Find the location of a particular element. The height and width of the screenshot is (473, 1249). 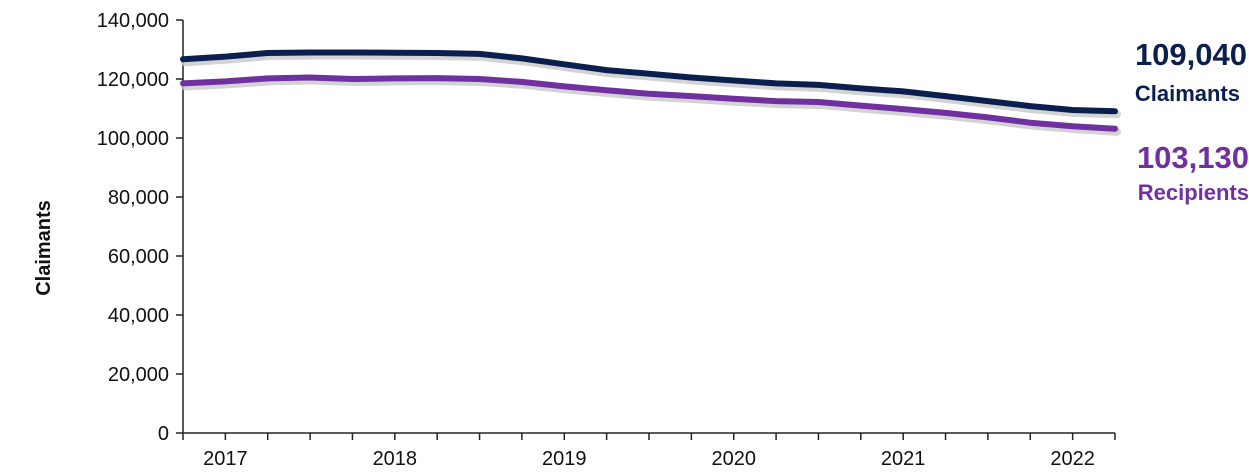

y-tick-label: 80,000 is located at coordinates (138, 198).